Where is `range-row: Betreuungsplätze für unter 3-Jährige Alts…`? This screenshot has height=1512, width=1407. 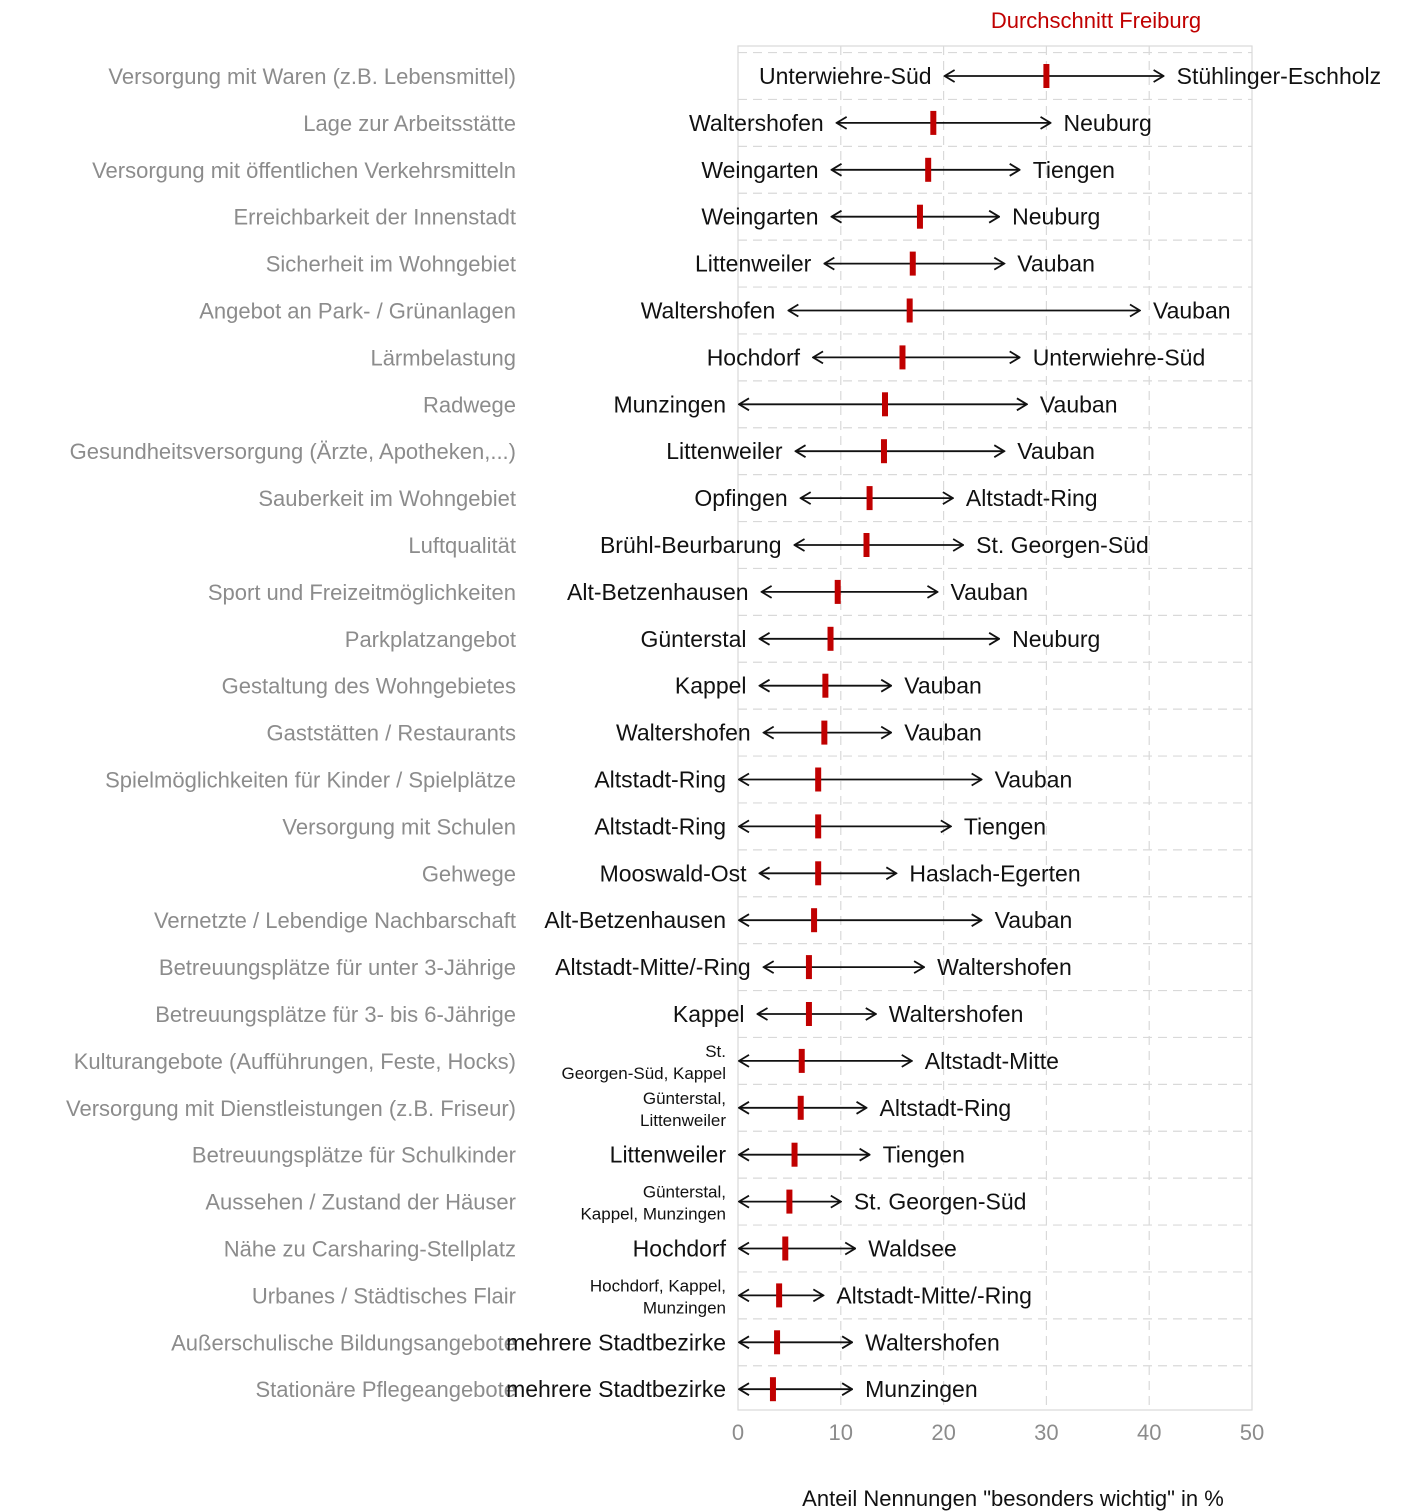
range-row: Betreuungsplätze für unter 3-Jährige Alts… is located at coordinates (615, 967).